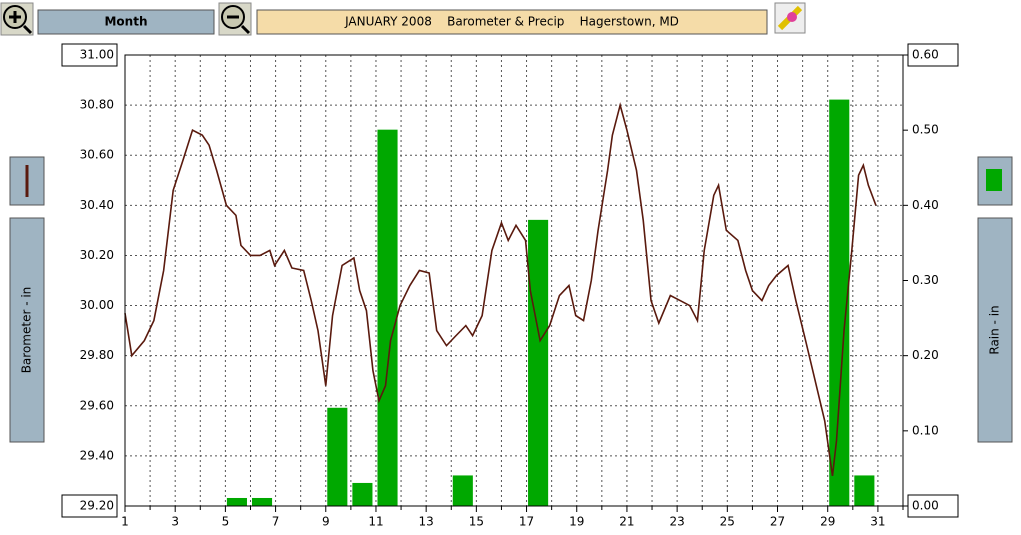 The image size is (1021, 535). Describe the element at coordinates (925, 130) in the screenshot. I see `y2-tick-label: 0.50` at that location.